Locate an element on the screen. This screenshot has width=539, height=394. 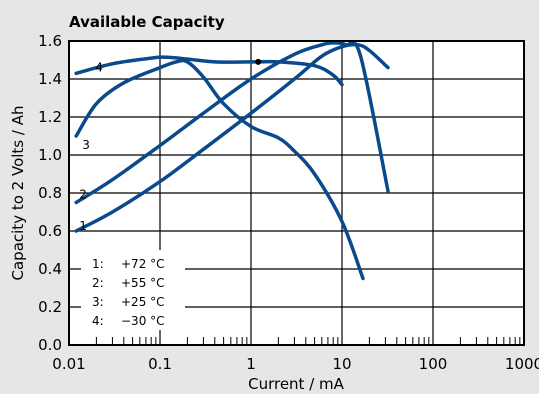
y-tick-label: 1.0 is located at coordinates (50, 155).